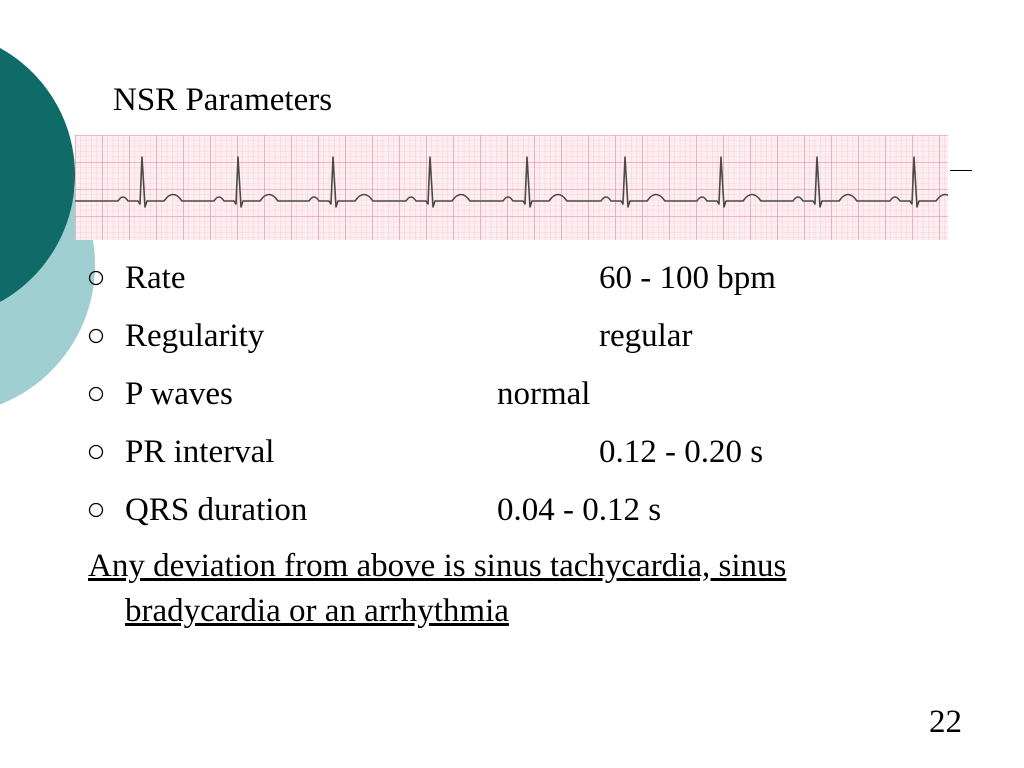 The image size is (1024, 768). Describe the element at coordinates (579, 510) in the screenshot. I see `parameter-value: 0.04 - 0.12 s` at that location.